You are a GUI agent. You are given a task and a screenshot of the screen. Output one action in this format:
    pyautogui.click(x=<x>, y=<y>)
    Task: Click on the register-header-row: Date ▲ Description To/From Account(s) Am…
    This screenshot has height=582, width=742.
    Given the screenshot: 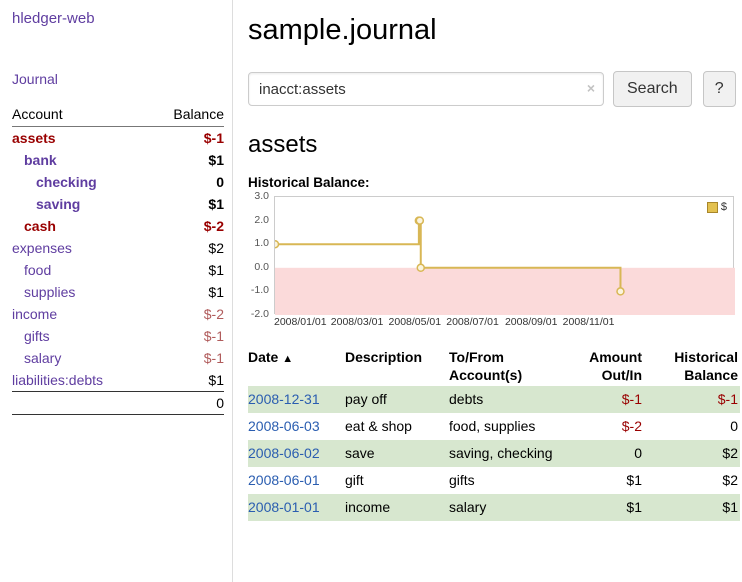 What is the action you would take?
    pyautogui.click(x=494, y=366)
    